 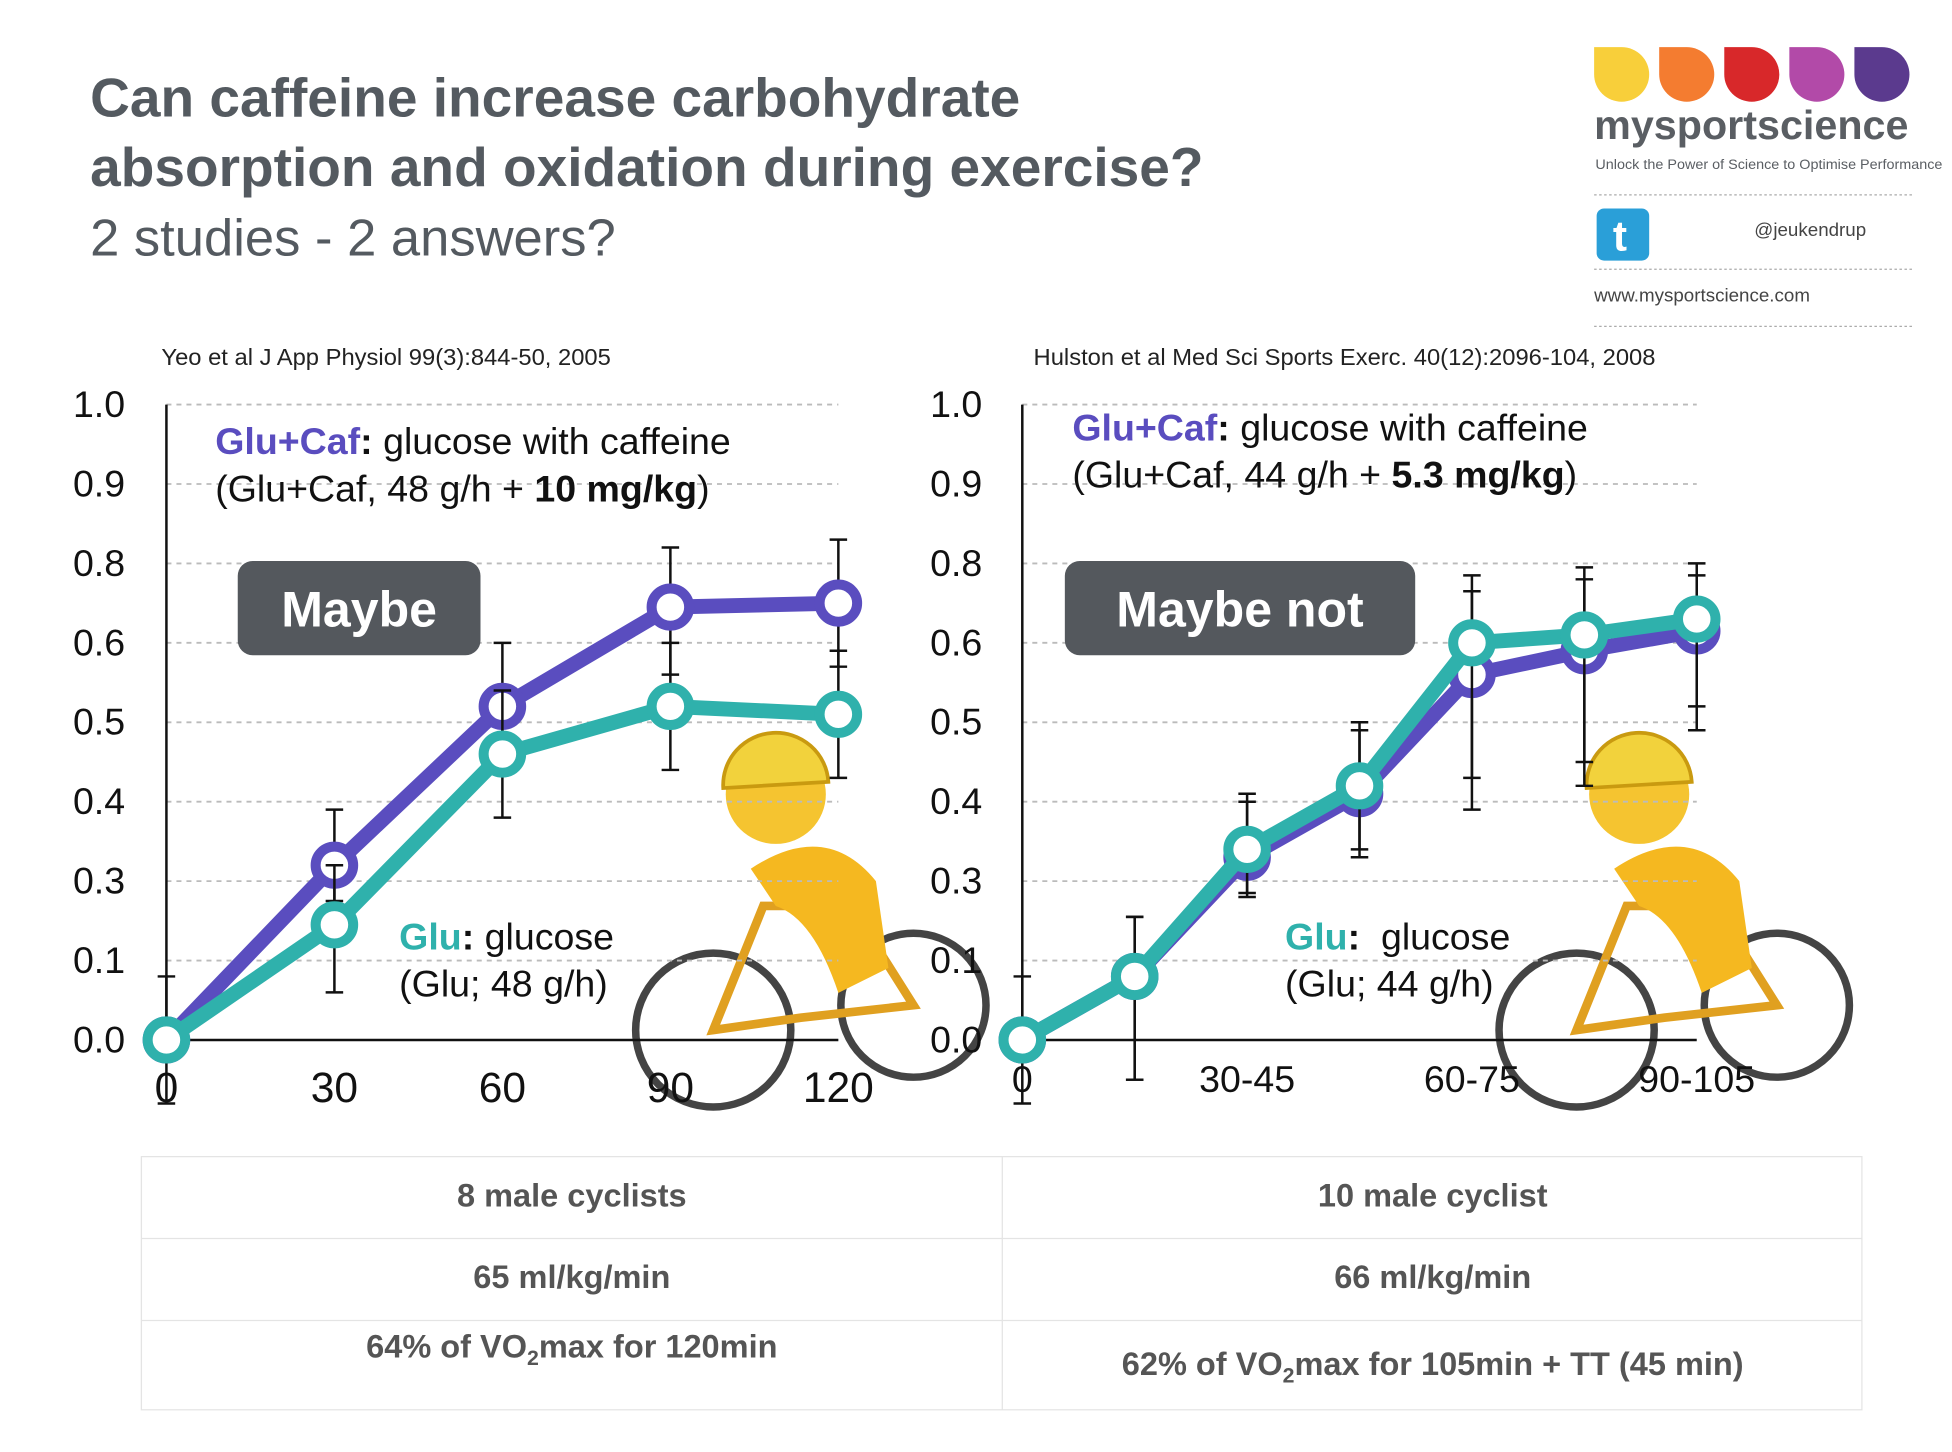 I want to click on table-cell: 62% of VO2max for 105min + TT (45 min), so click(x=1433, y=1366).